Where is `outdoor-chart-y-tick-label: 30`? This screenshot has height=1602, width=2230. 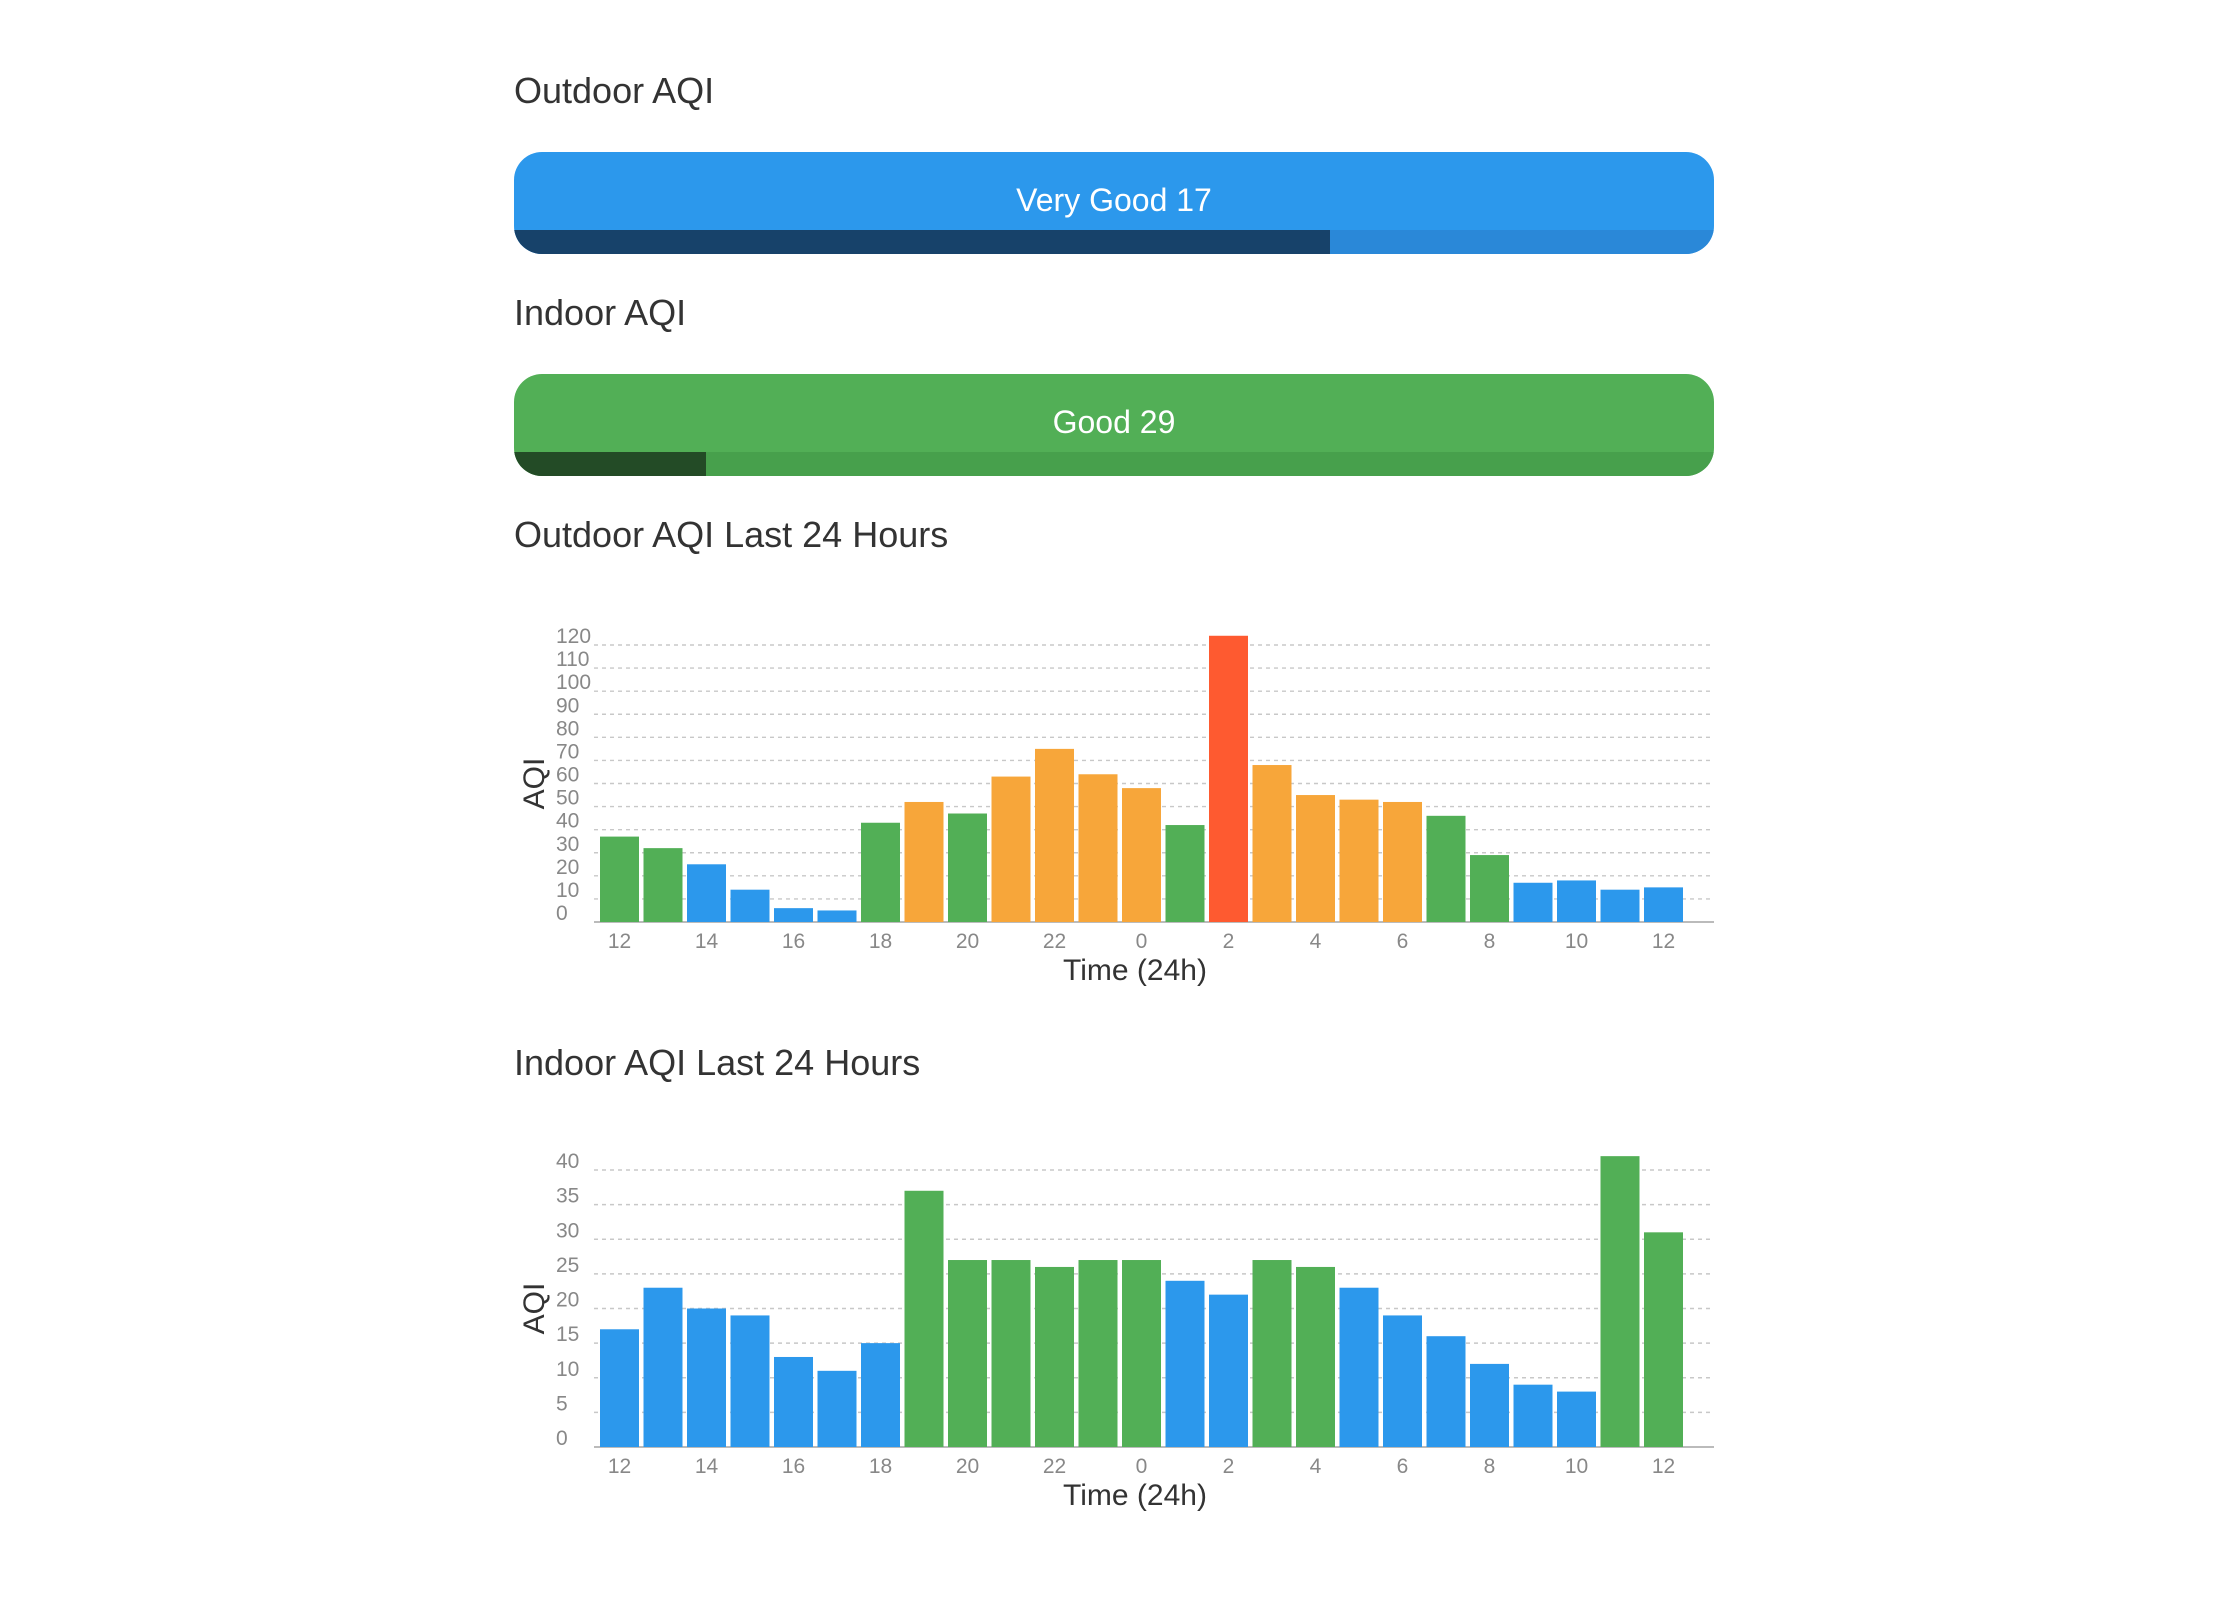 outdoor-chart-y-tick-label: 30 is located at coordinates (567, 844).